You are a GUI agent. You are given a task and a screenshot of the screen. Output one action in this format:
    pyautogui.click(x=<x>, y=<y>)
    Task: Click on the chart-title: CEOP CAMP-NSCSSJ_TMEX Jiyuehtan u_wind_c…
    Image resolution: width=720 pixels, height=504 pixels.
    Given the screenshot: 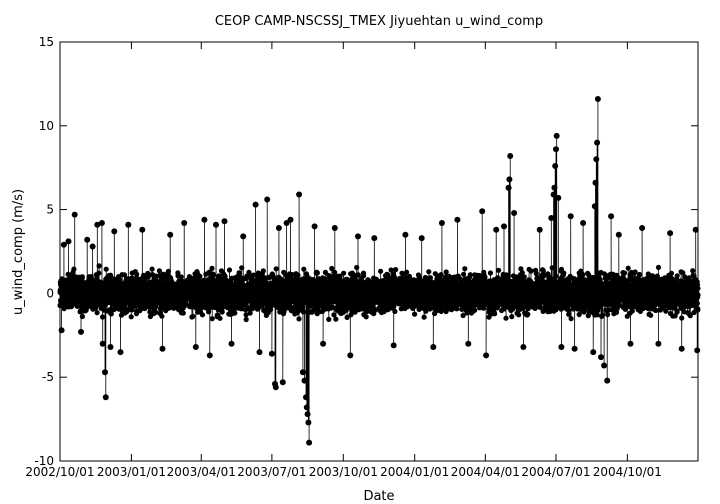 What is the action you would take?
    pyautogui.click(x=379, y=21)
    